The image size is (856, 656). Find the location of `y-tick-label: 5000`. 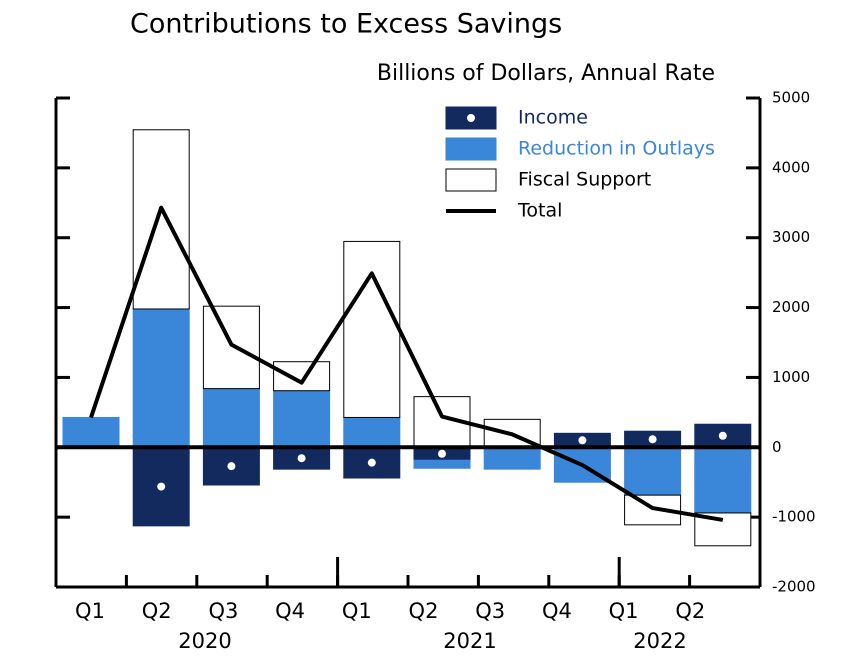

y-tick-label: 5000 is located at coordinates (791, 98).